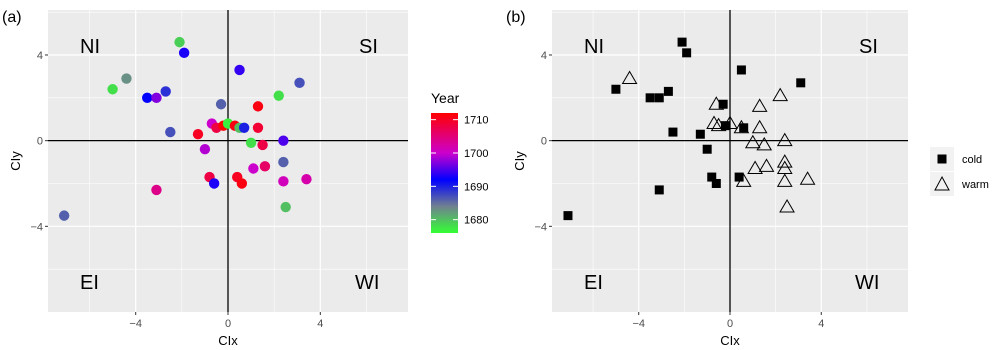  I want to click on legend-cold-square-icon, so click(942, 159).